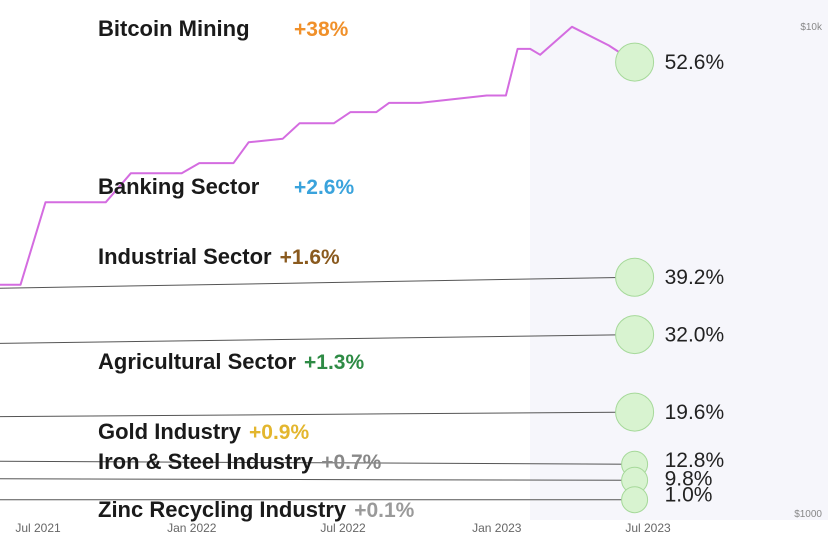  Describe the element at coordinates (811, 27) in the screenshot. I see `y-tick-label: $10k` at that location.